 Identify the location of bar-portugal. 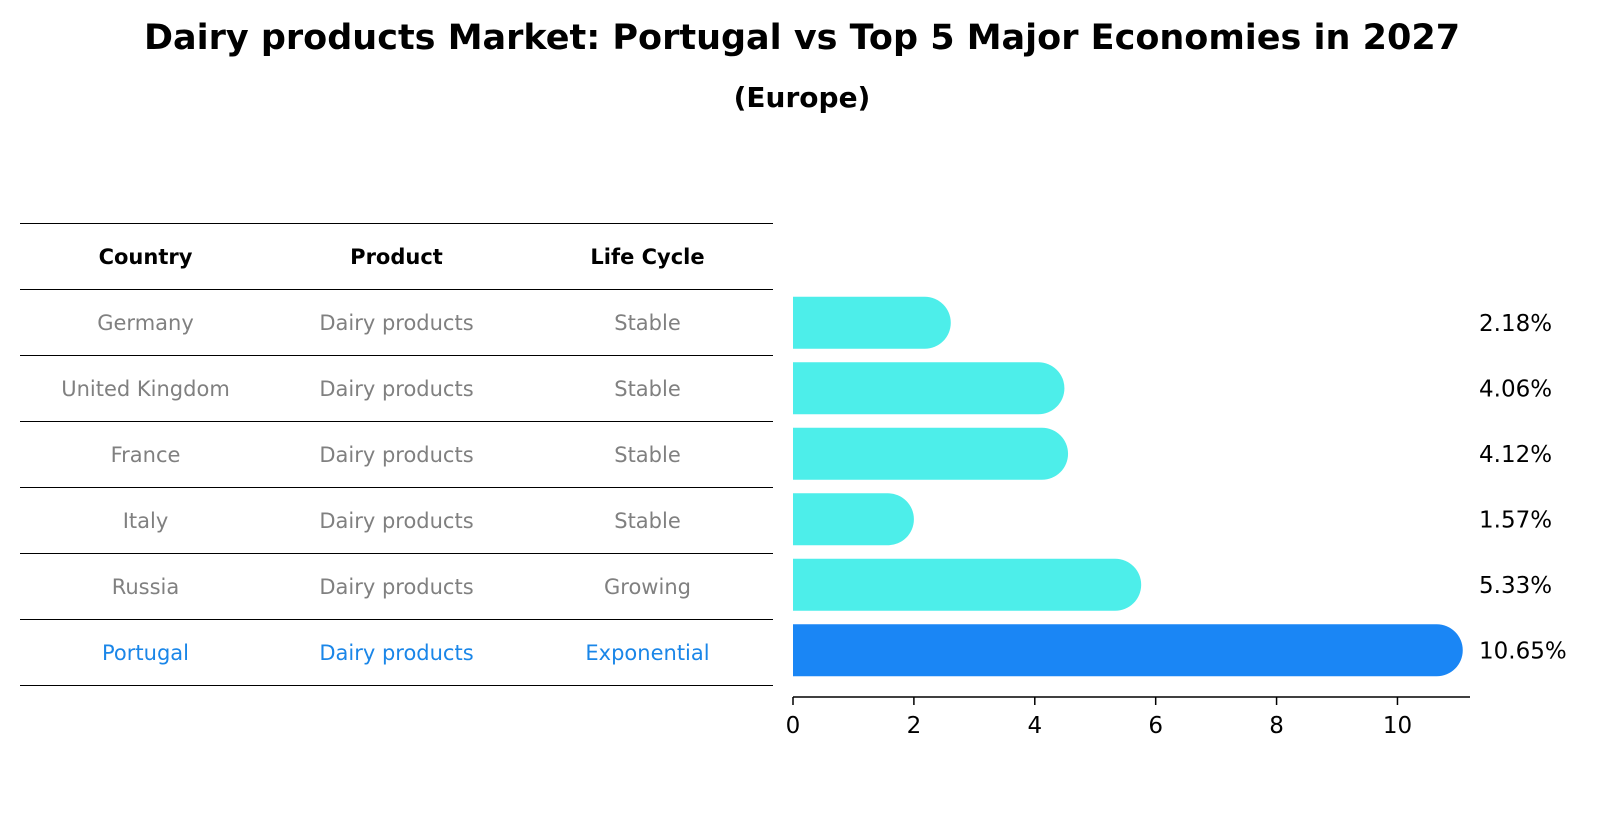
(1128, 650).